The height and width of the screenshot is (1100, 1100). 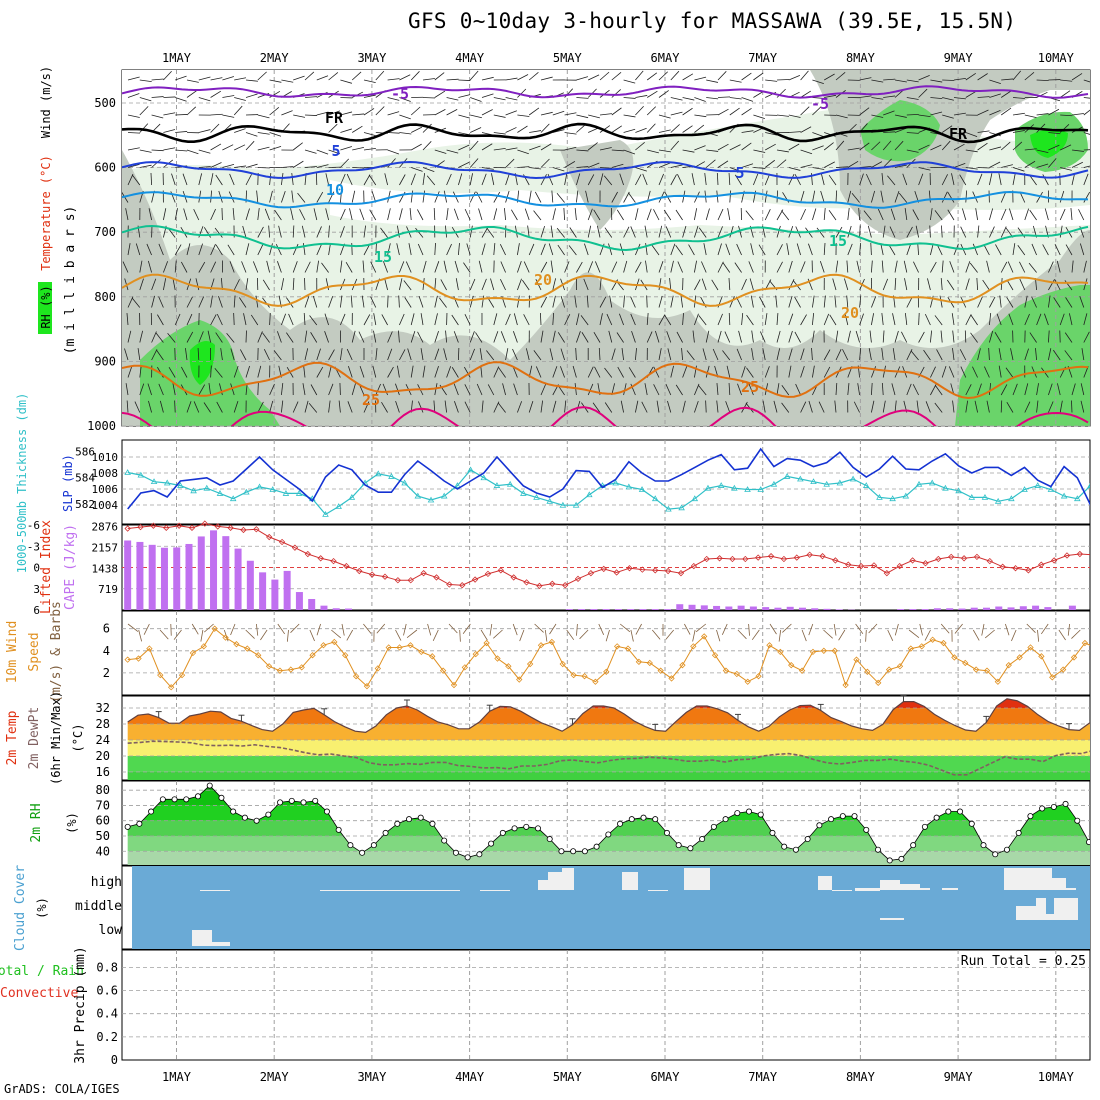 I want to click on run-total-label: Run Total = 0.25, so click(x=1023, y=961).